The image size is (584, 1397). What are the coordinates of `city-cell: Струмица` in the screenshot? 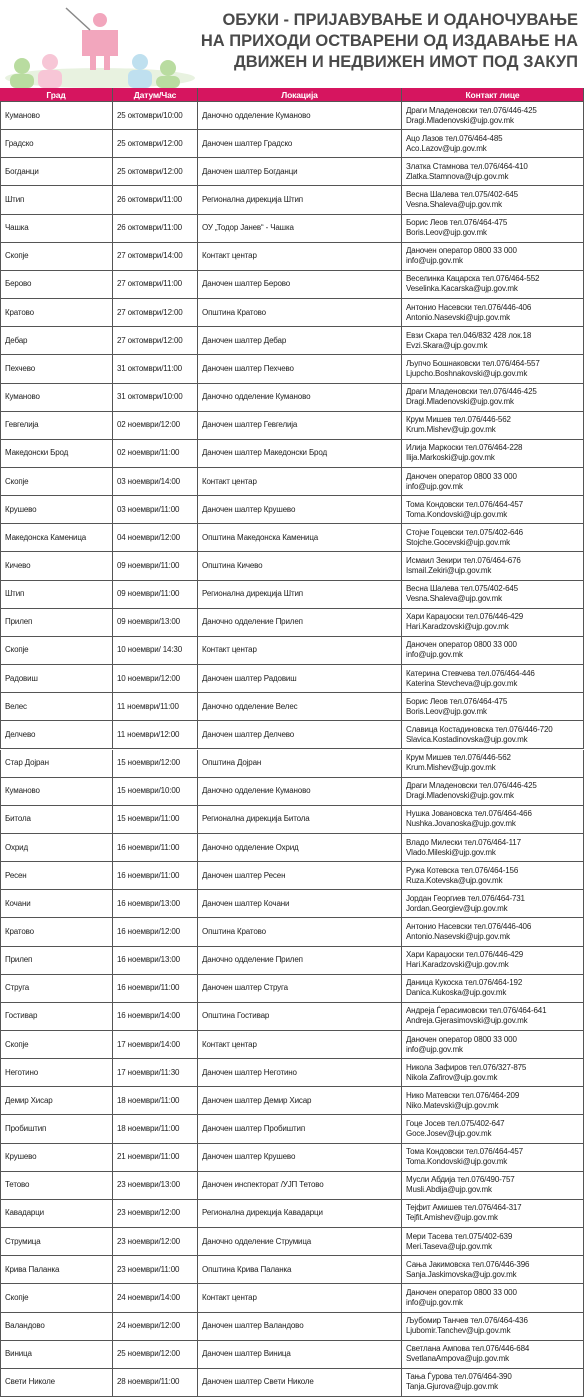 It's located at (56, 1242).